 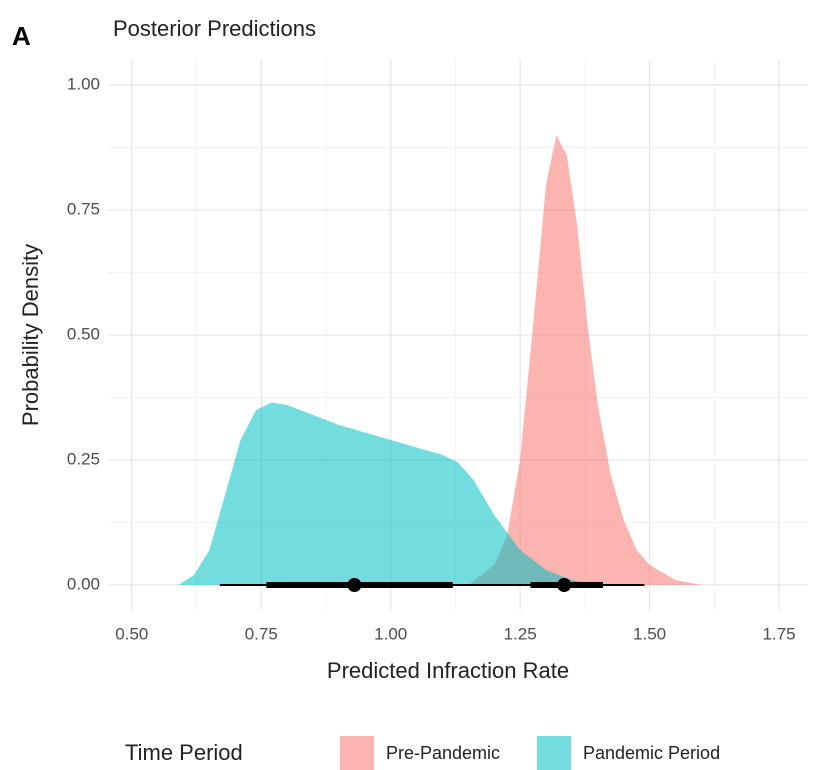 What do you see at coordinates (83, 208) in the screenshot?
I see `y-tick-label: 0.75` at bounding box center [83, 208].